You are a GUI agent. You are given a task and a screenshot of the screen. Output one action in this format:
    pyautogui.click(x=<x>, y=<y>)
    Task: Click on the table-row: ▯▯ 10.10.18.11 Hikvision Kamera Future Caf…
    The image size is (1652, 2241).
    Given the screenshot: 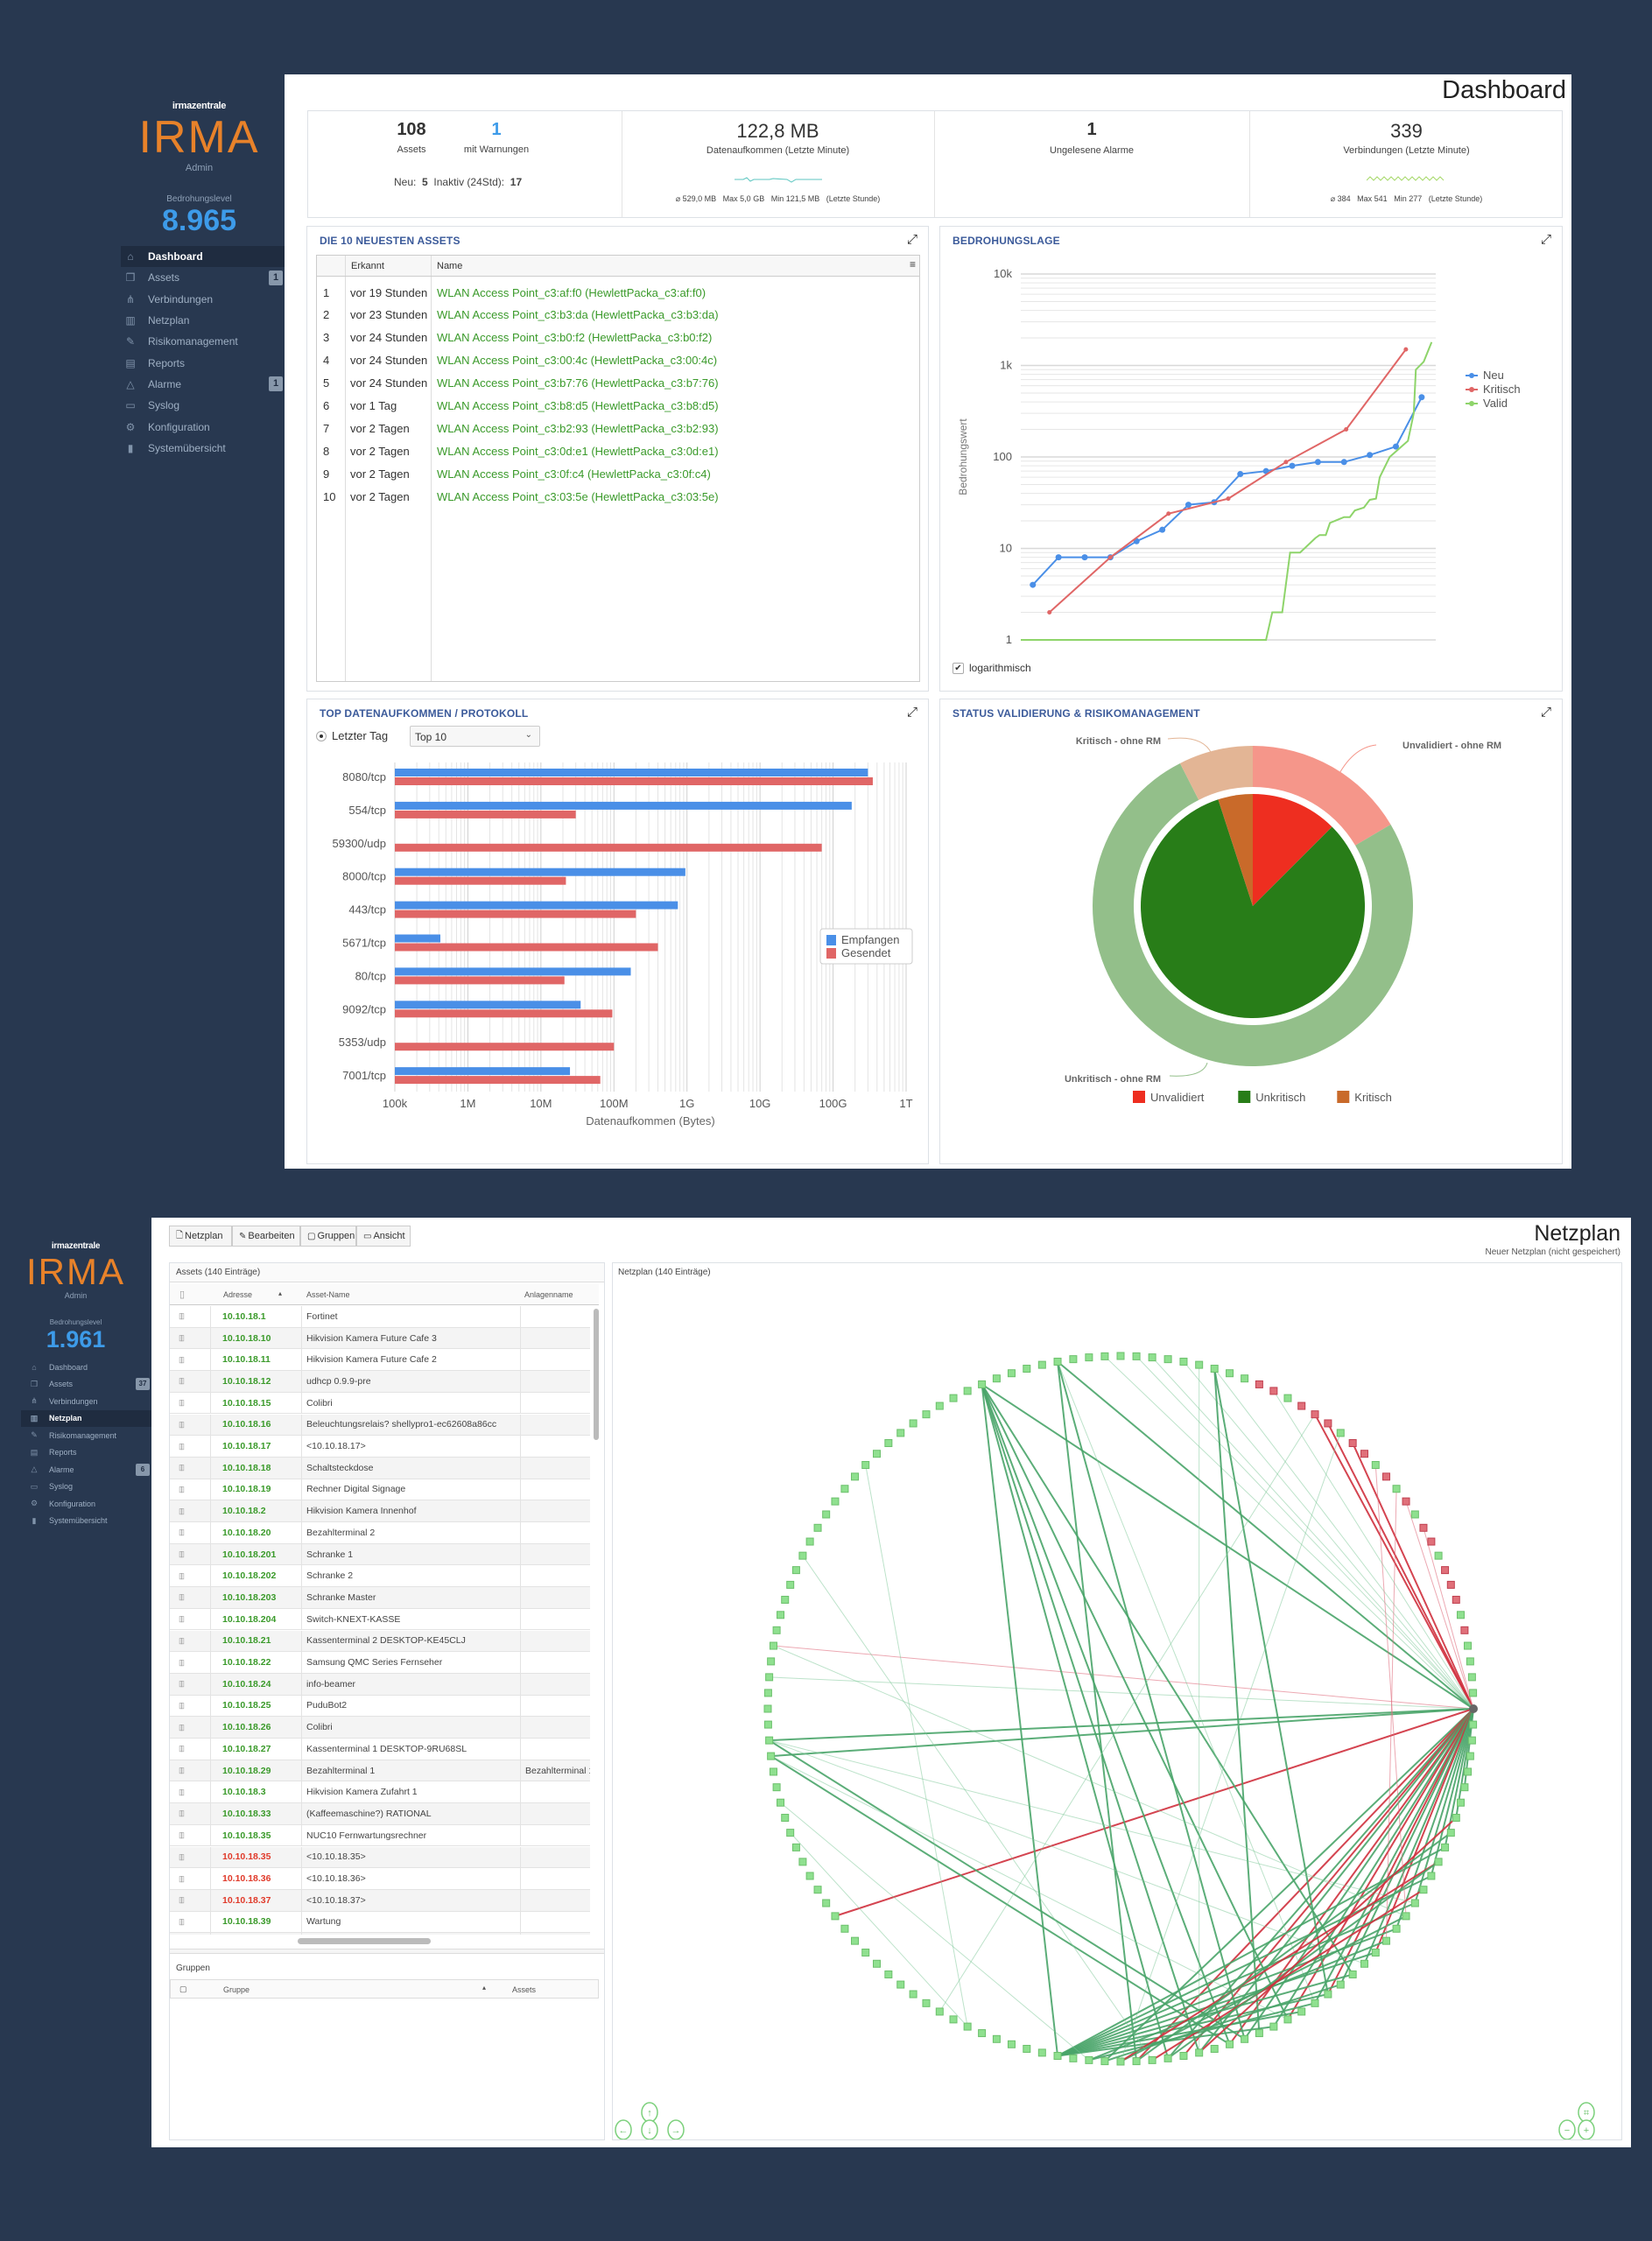 What is the action you would take?
    pyautogui.click(x=380, y=1360)
    